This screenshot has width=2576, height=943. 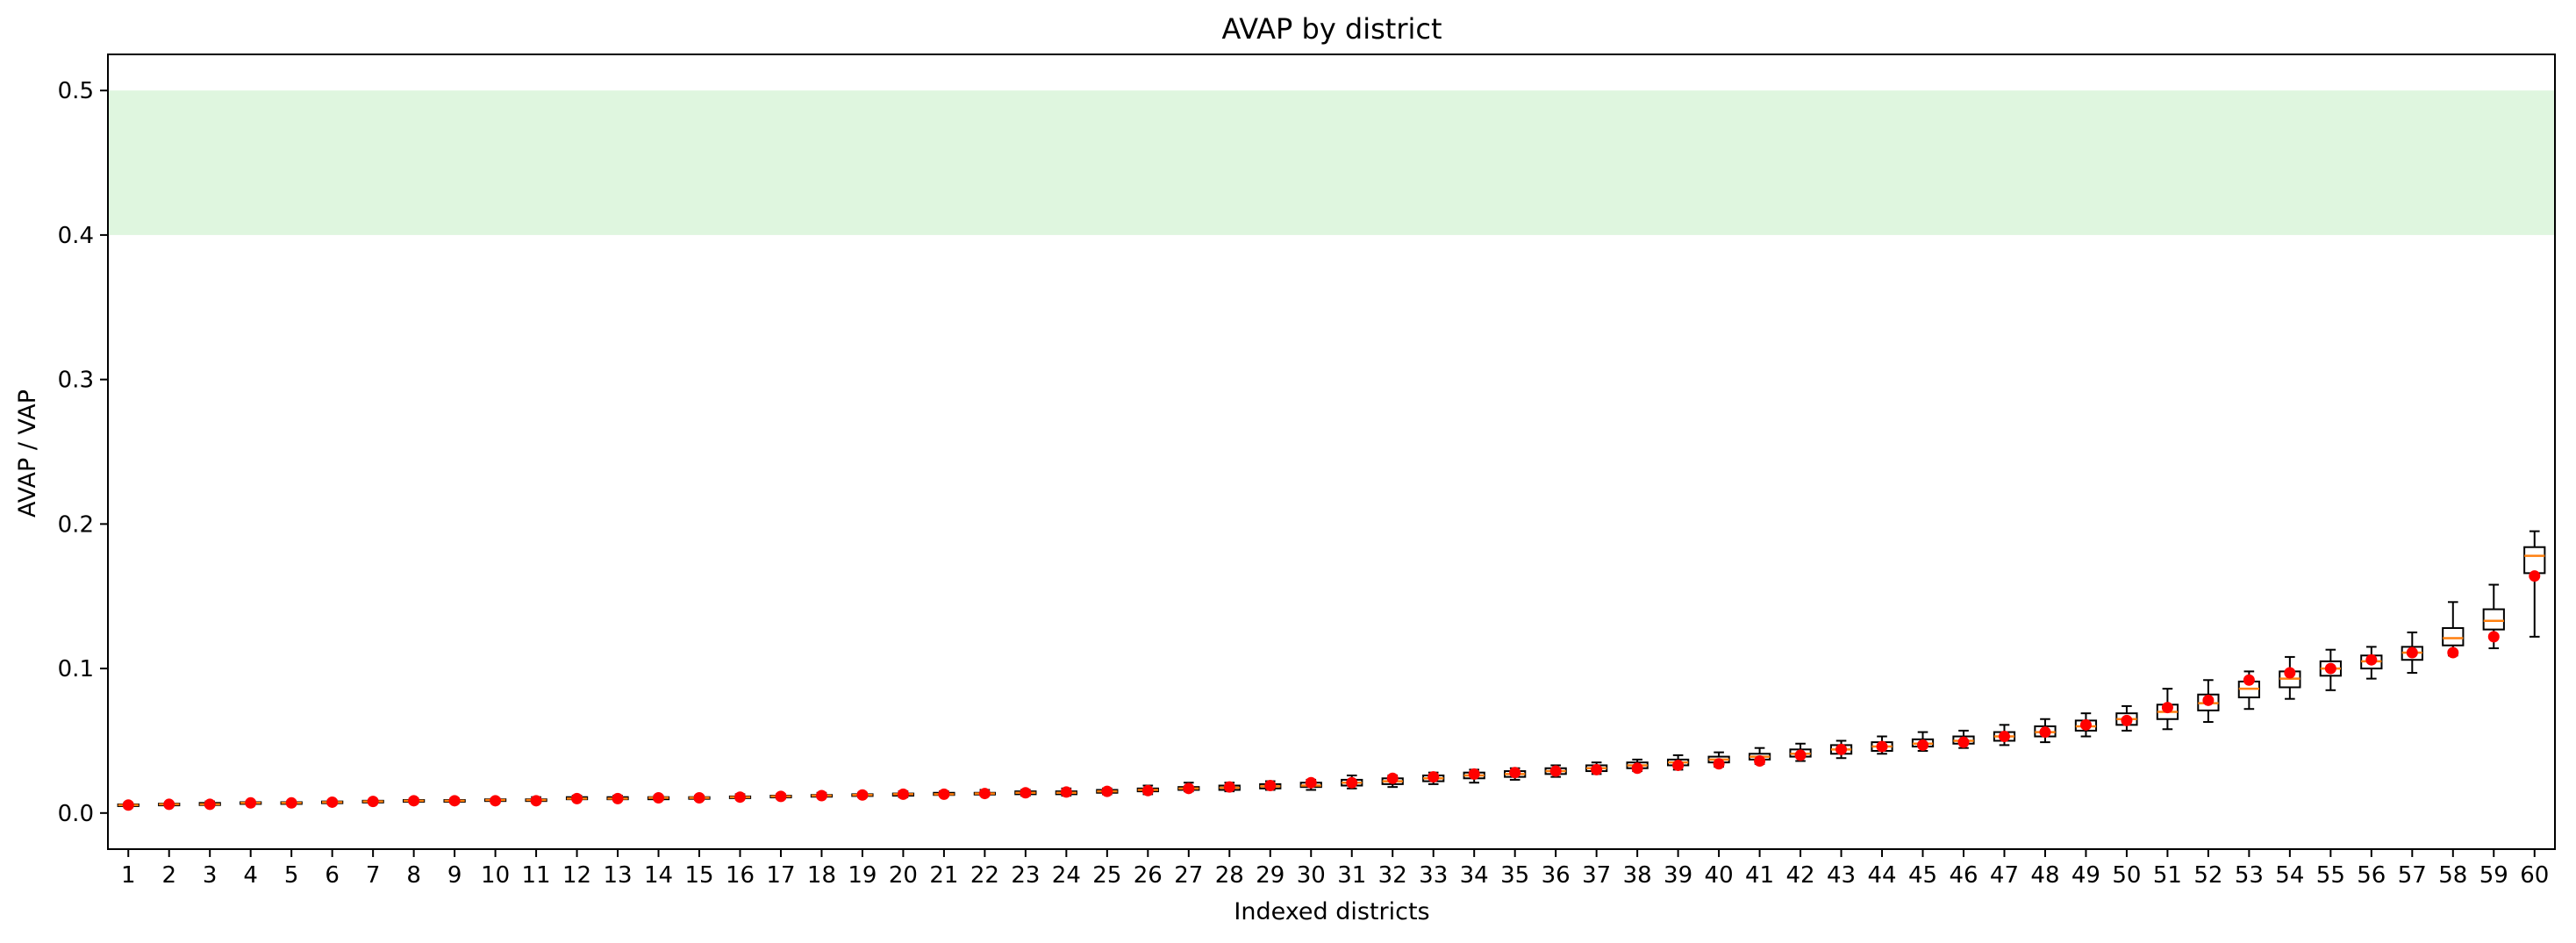 I want to click on x-tick-label: 36, so click(x=1556, y=875).